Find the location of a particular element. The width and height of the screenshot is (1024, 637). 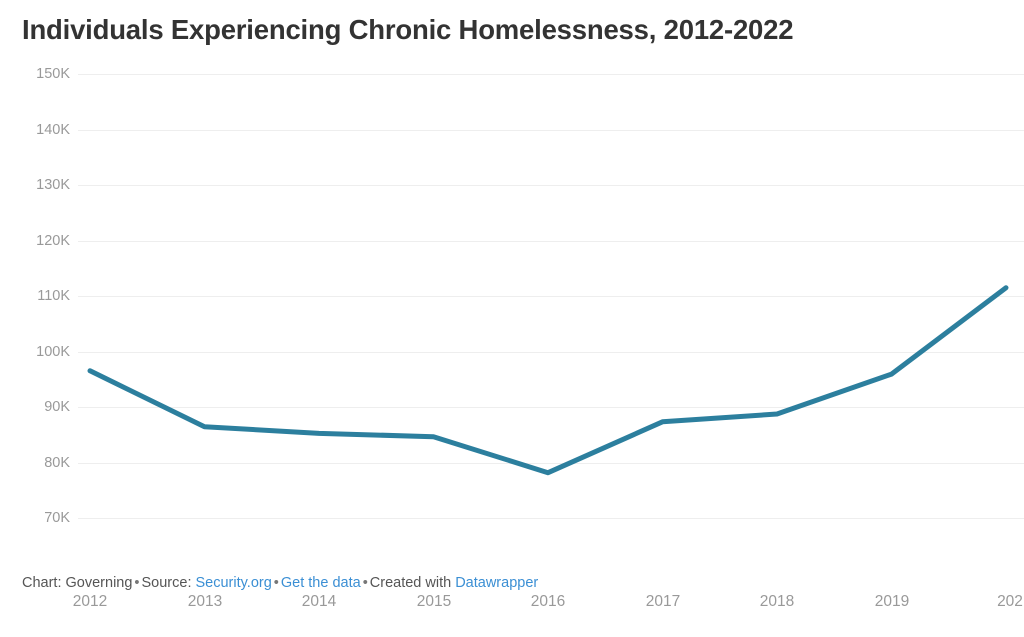

x-axis-tick-2019: 2019 is located at coordinates (892, 601).